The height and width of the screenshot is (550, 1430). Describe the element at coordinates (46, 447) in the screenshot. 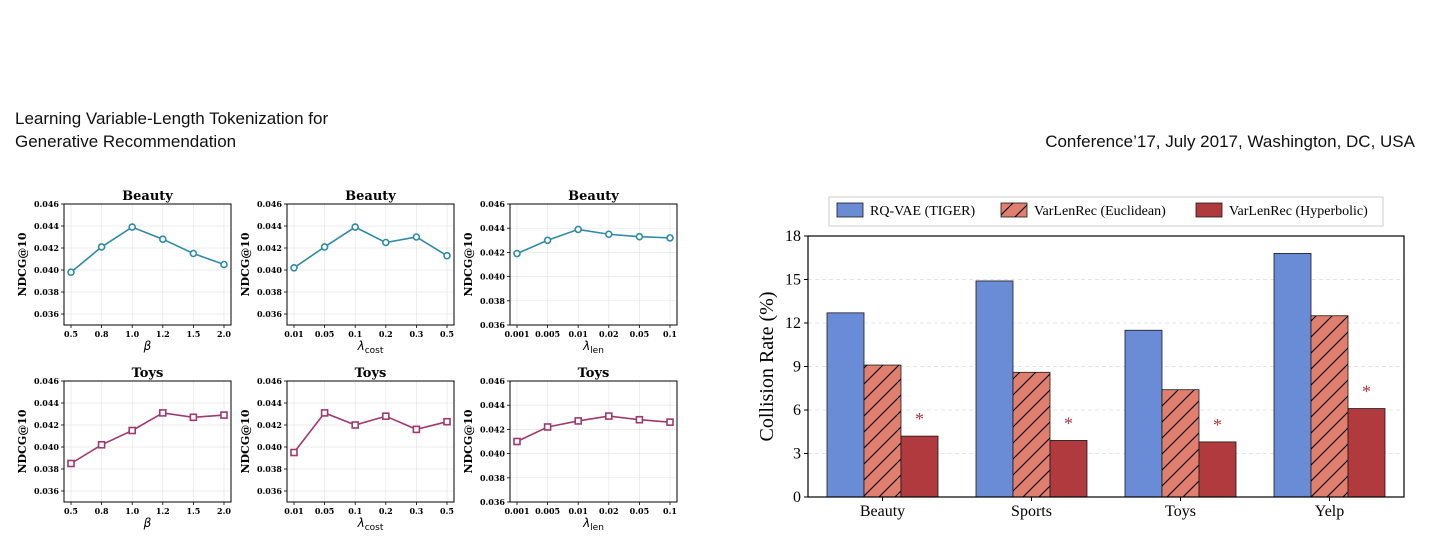

I see `y-tick-label: 0.040` at that location.